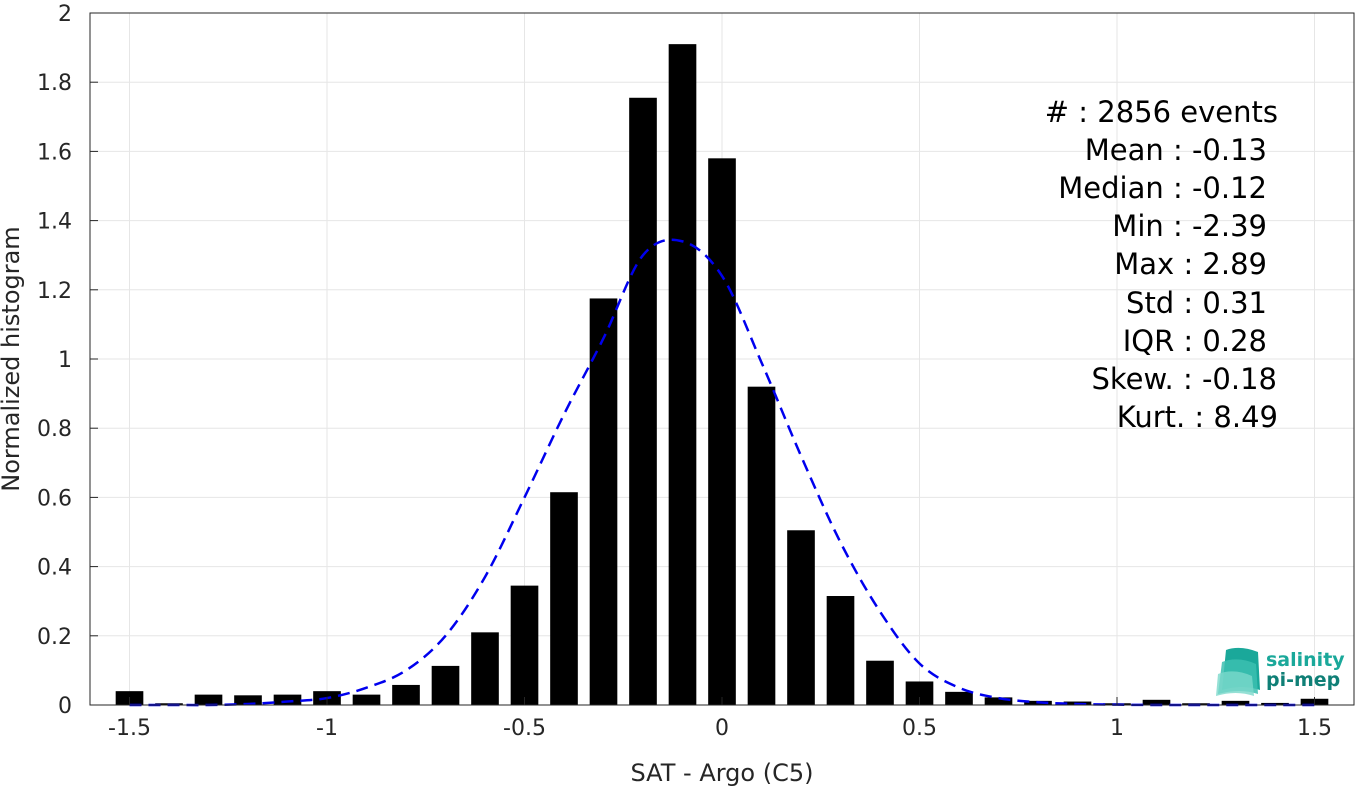 Image resolution: width=1367 pixels, height=787 pixels. Describe the element at coordinates (1189, 226) in the screenshot. I see `stat-min: Min : -2.39` at that location.